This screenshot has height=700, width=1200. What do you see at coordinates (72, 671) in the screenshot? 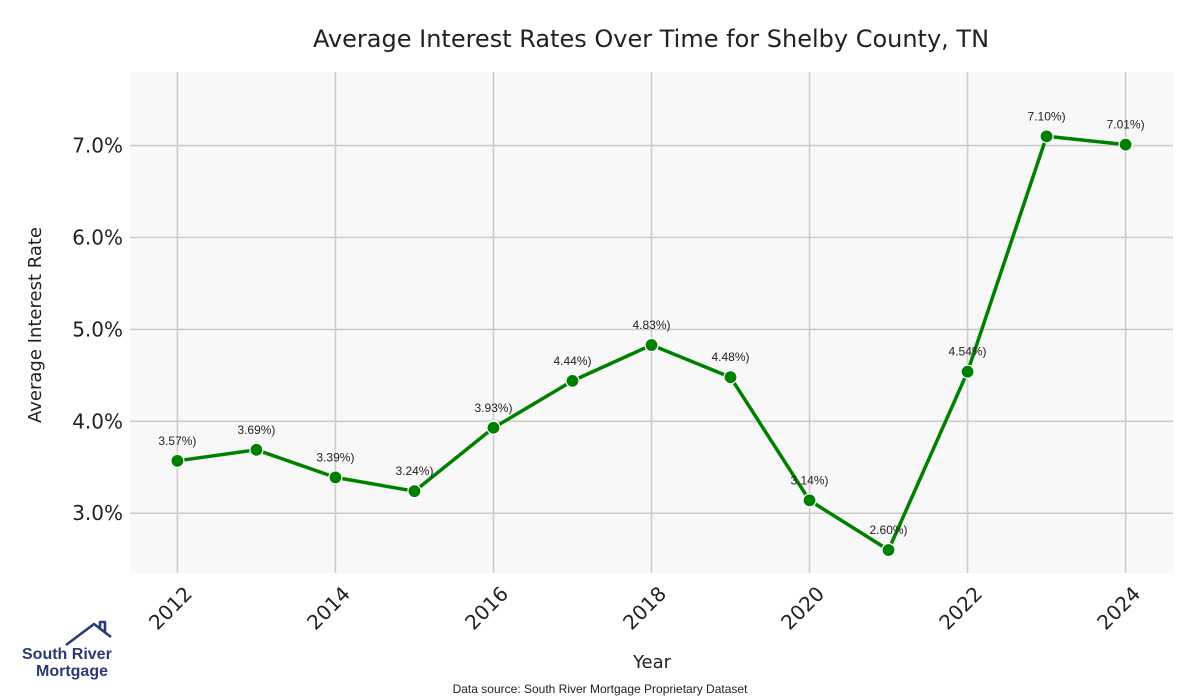
I see `logo-line-2: Mortgage` at bounding box center [72, 671].